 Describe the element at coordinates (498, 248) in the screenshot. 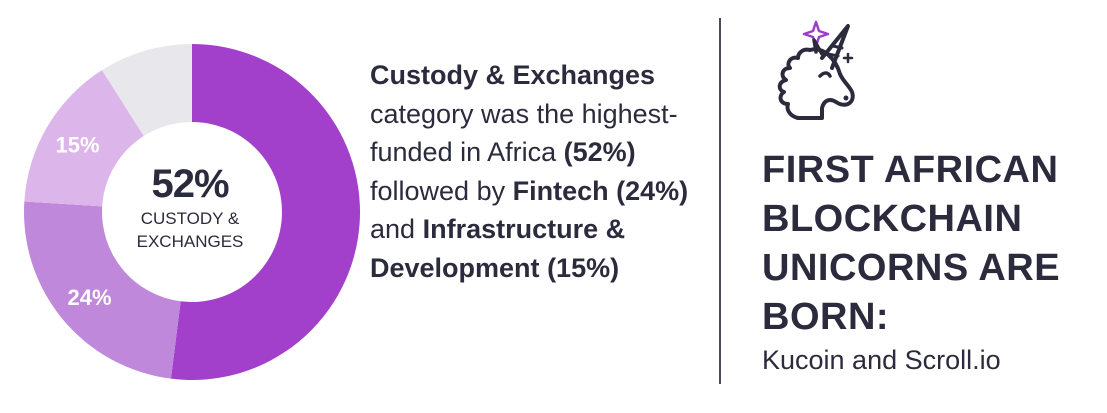

I see `desc-infra: Infrastructure & Development` at that location.